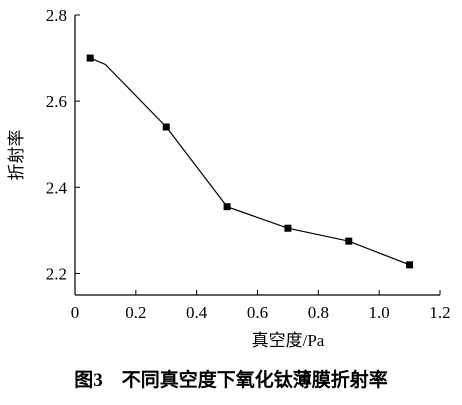 This screenshot has width=462, height=405. What do you see at coordinates (197, 312) in the screenshot?
I see `x-tick-label: 0.4` at bounding box center [197, 312].